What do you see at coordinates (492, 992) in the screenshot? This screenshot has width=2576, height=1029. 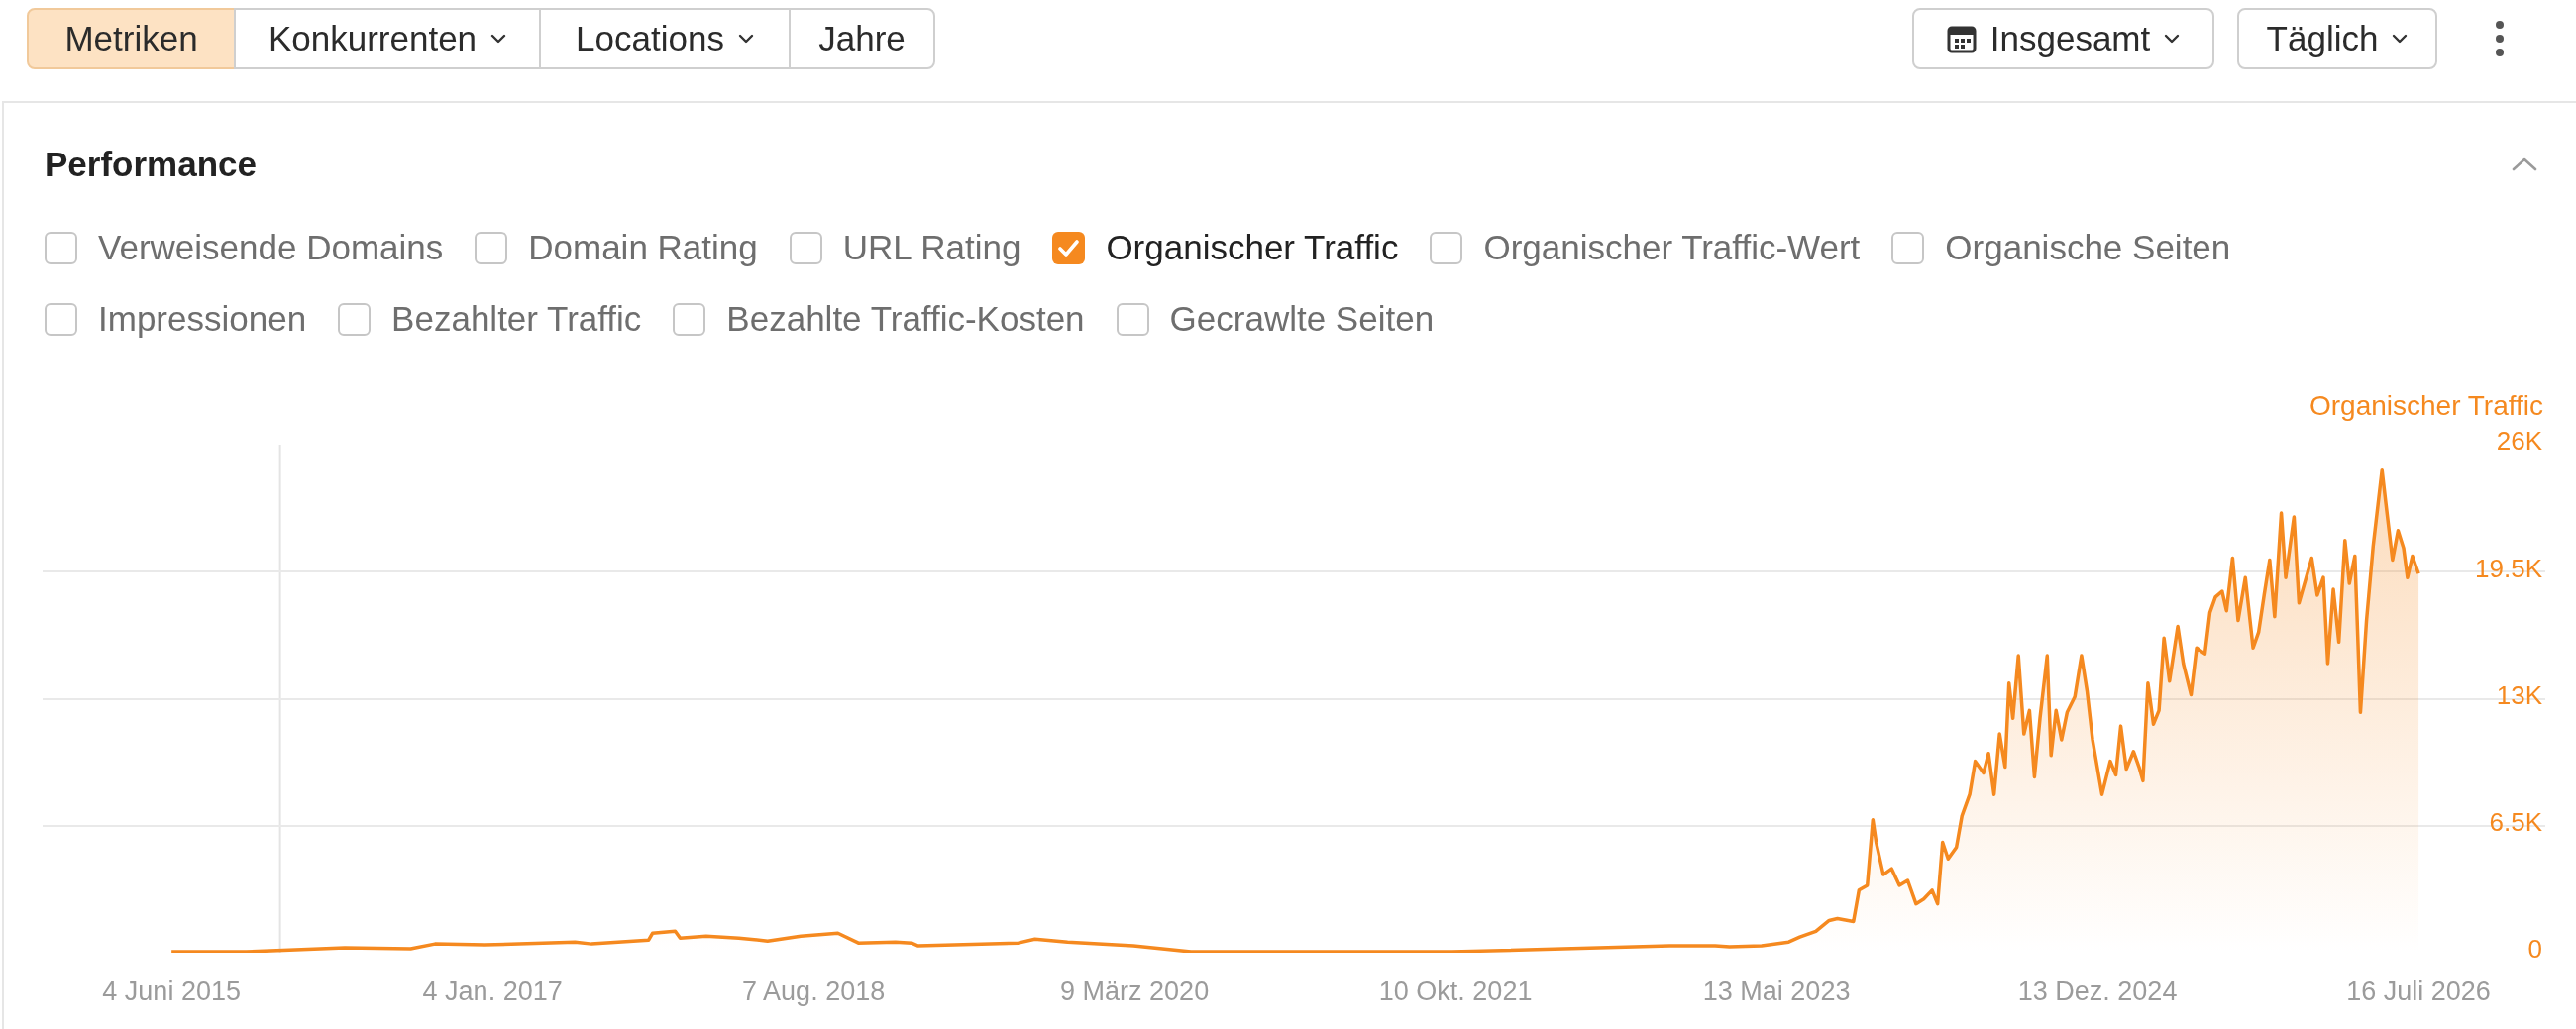 I see `x-tick-label: 4 Jan. 2017` at bounding box center [492, 992].